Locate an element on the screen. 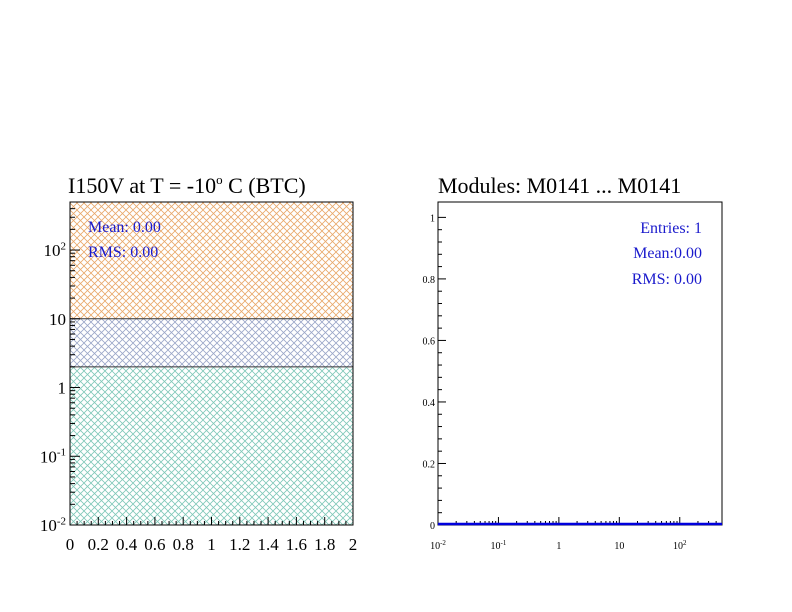 This screenshot has width=792, height=612. left-chart-title: I150V at T = -10o C (BTC) is located at coordinates (187, 185).